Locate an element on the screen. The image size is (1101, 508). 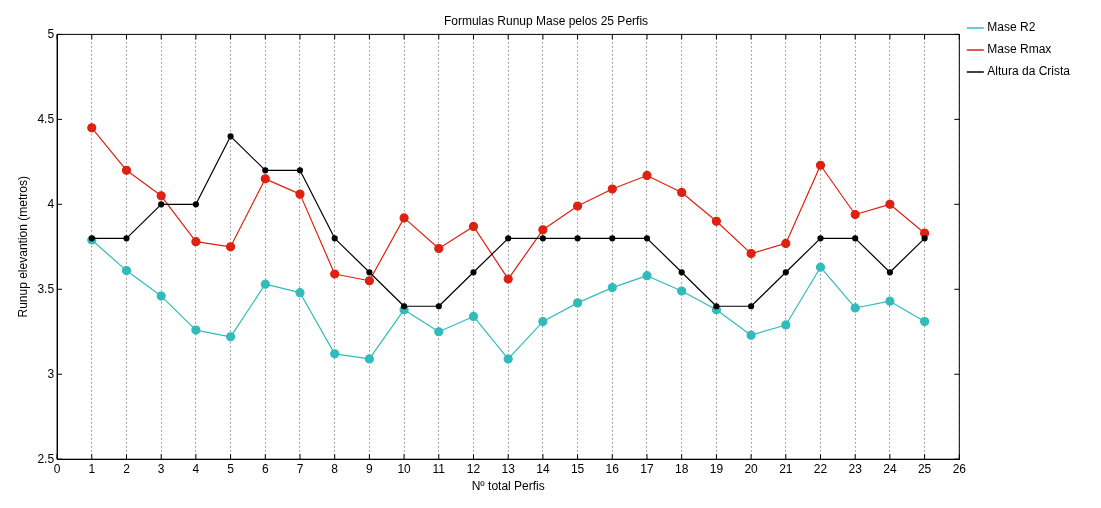
x-tick-label: 11 is located at coordinates (439, 468).